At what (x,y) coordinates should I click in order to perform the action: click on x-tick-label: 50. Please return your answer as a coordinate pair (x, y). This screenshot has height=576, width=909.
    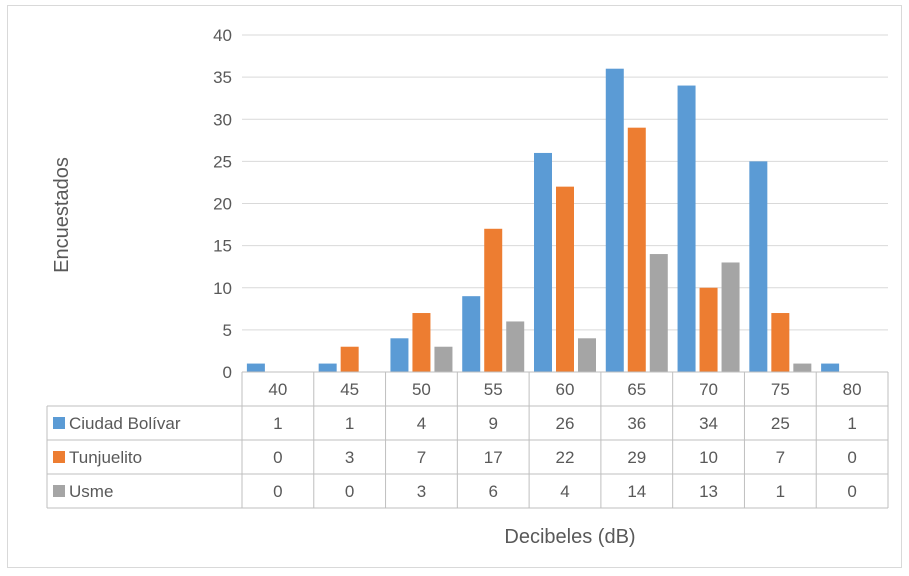
    Looking at the image, I should click on (421, 389).